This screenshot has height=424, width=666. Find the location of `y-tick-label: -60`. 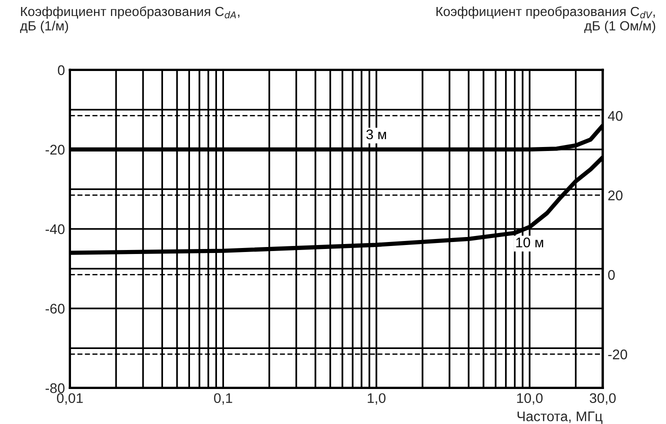

y-tick-label: -60 is located at coordinates (55, 309).